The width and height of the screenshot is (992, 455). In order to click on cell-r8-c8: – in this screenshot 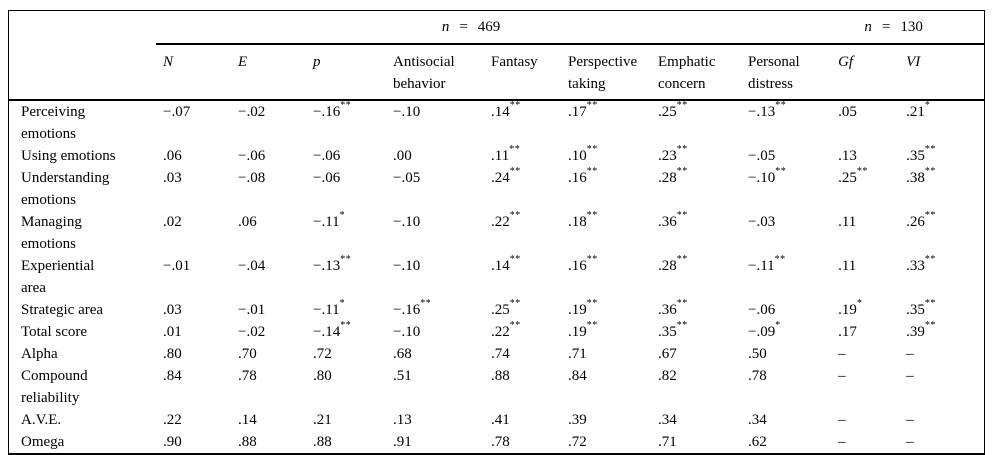, I will do `click(865, 387)`.